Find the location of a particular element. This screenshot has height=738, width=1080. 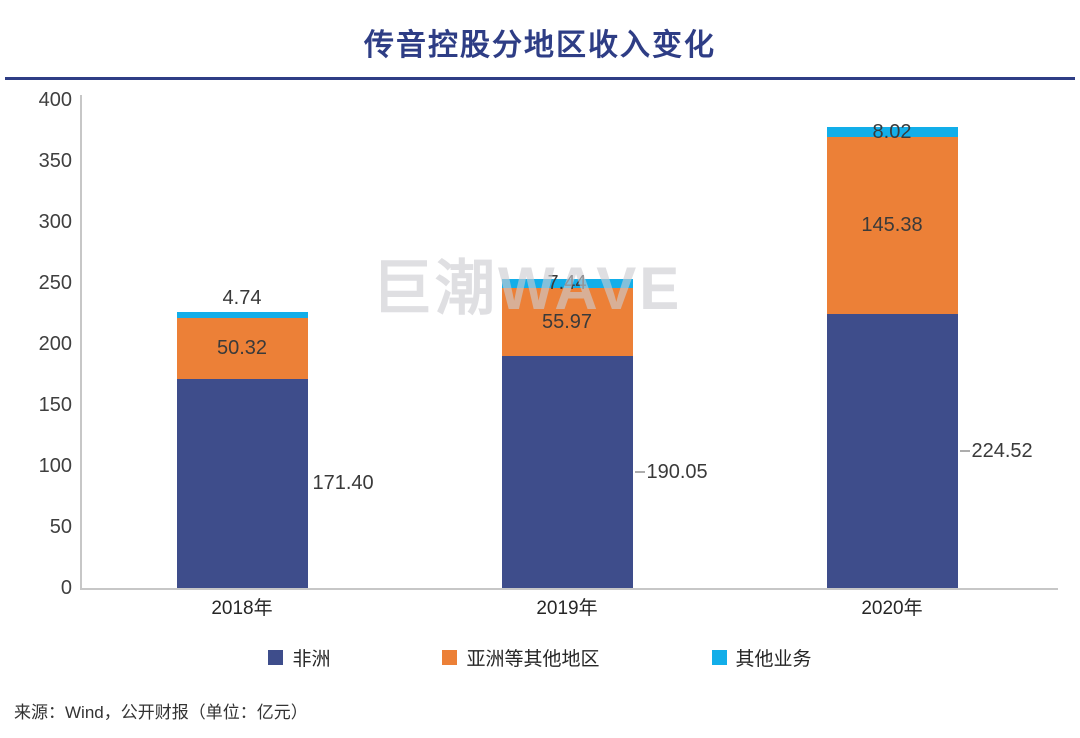

value-label-africa: 224.52 is located at coordinates (1002, 451).